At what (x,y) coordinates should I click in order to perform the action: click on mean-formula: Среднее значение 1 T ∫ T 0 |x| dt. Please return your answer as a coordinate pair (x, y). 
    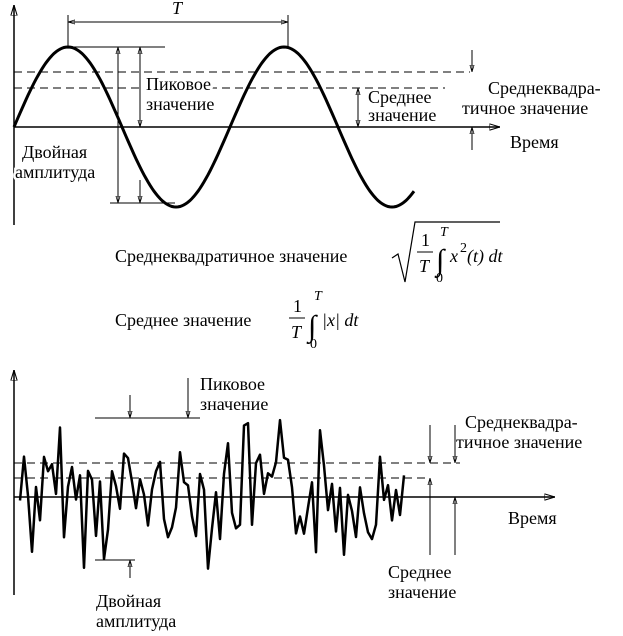
    Looking at the image, I should click on (237, 320).